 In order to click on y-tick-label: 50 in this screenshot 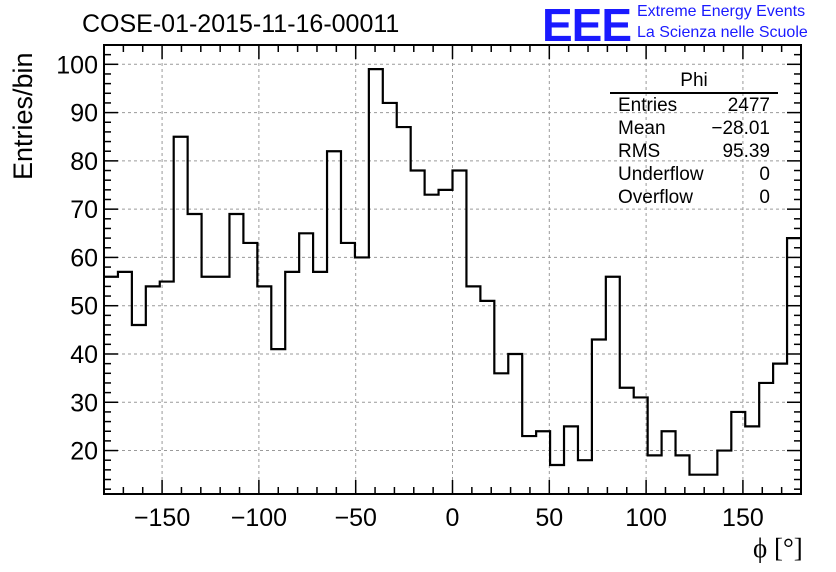, I will do `click(84, 307)`.